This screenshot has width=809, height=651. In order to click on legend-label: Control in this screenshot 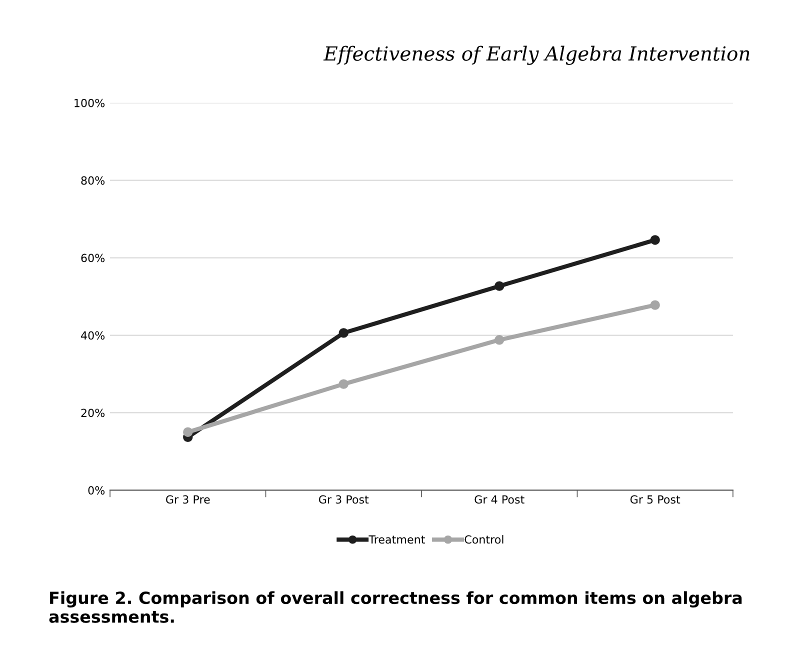, I will do `click(484, 539)`.